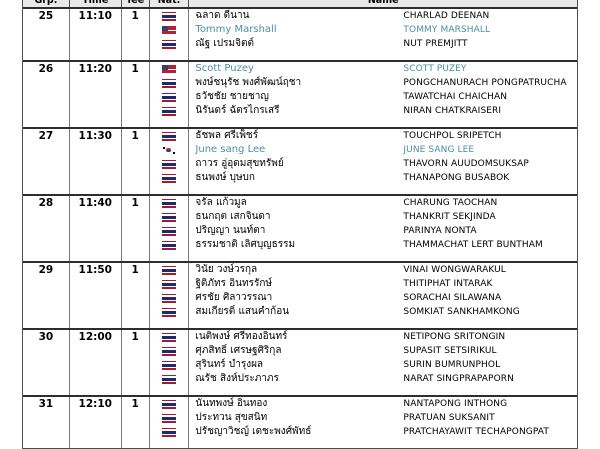 The width and height of the screenshot is (600, 449). What do you see at coordinates (300, 298) in the screenshot?
I see `table-row: ศรชัย ศิลาวรรณา SORACHAI SILAWANA` at bounding box center [300, 298].